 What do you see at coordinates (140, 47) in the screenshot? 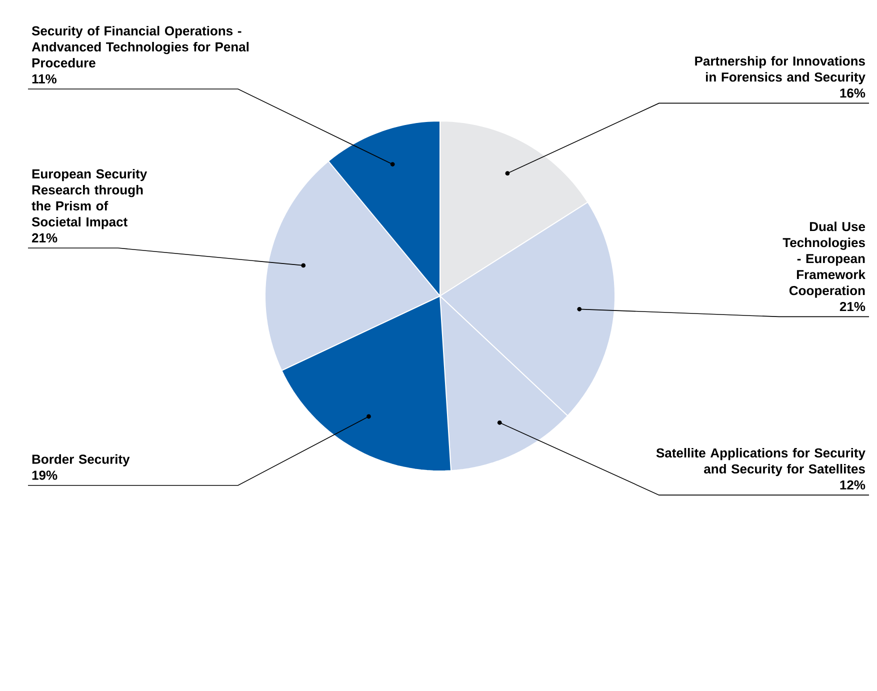
I see `slice-label: Security of Financial Operations - Andvanced Technologies for Penal Procedure` at bounding box center [140, 47].